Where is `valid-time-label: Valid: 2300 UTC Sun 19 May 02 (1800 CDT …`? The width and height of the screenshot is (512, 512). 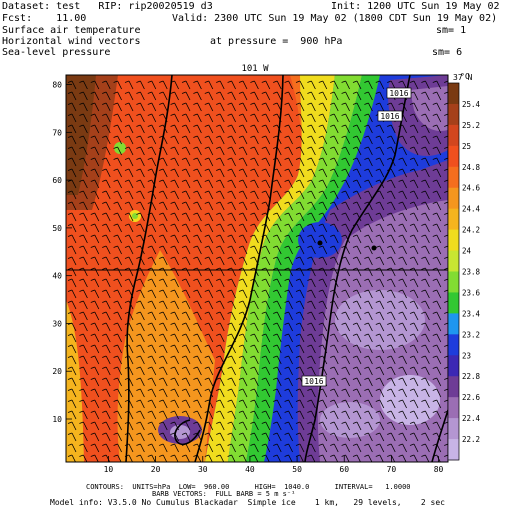
valid-time-label: Valid: 2300 UTC Sun 19 May 02 (1800 CDT … is located at coordinates (335, 18).